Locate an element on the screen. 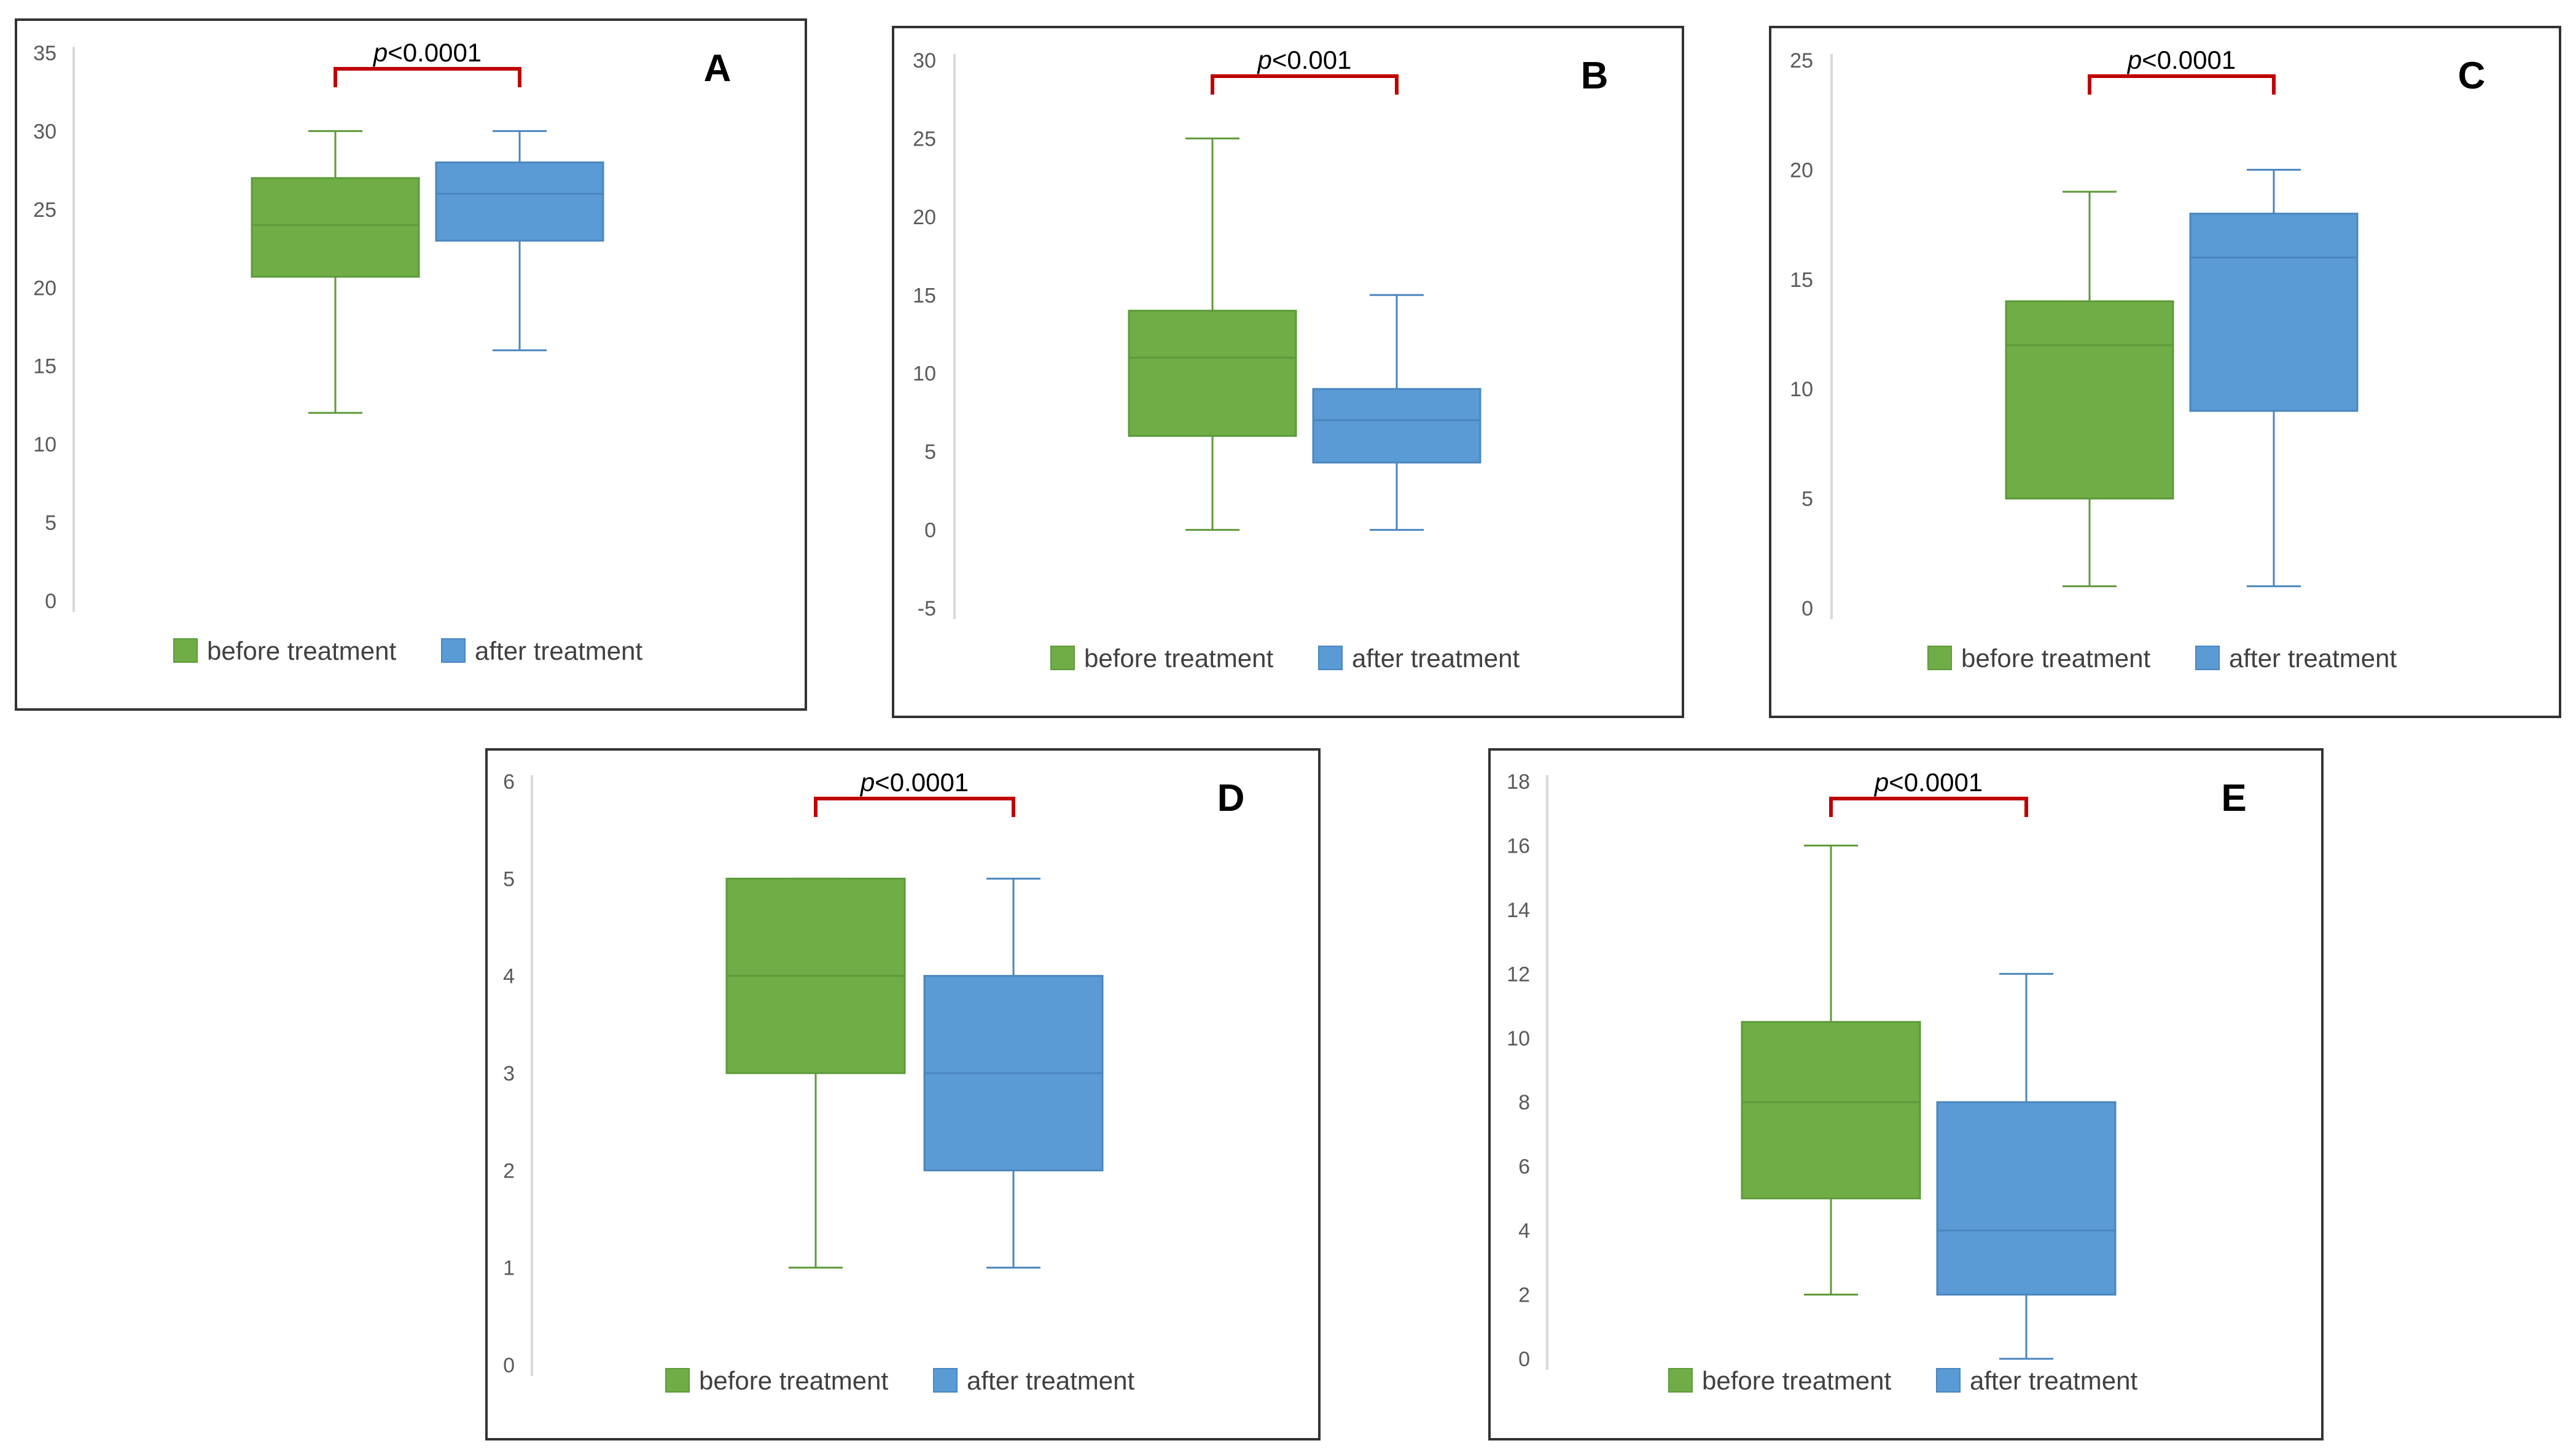 The width and height of the screenshot is (2576, 1454). panel-label: D is located at coordinates (1231, 798).